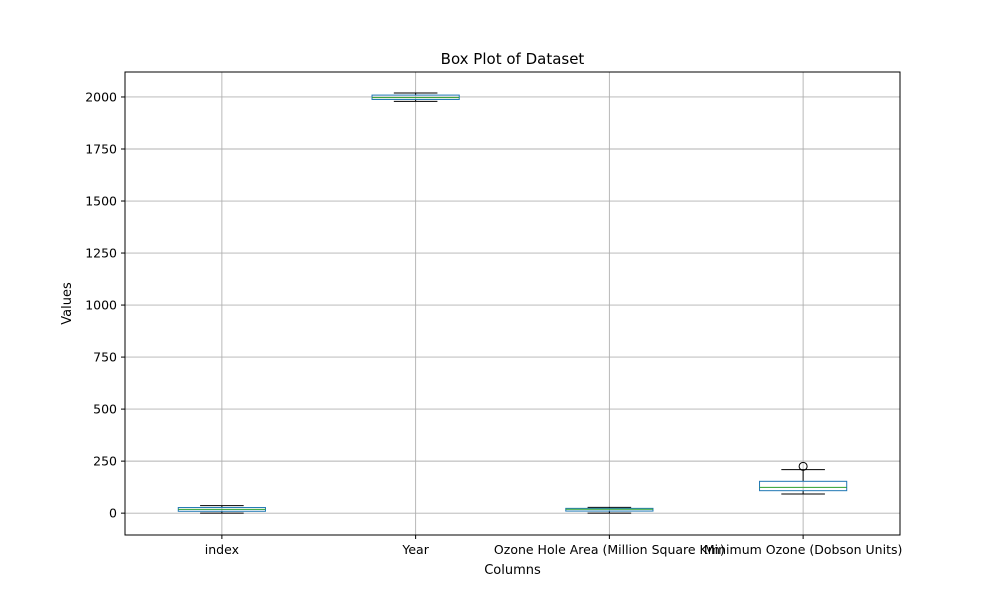 This screenshot has width=1000, height=600. I want to click on outlier-point, so click(803, 466).